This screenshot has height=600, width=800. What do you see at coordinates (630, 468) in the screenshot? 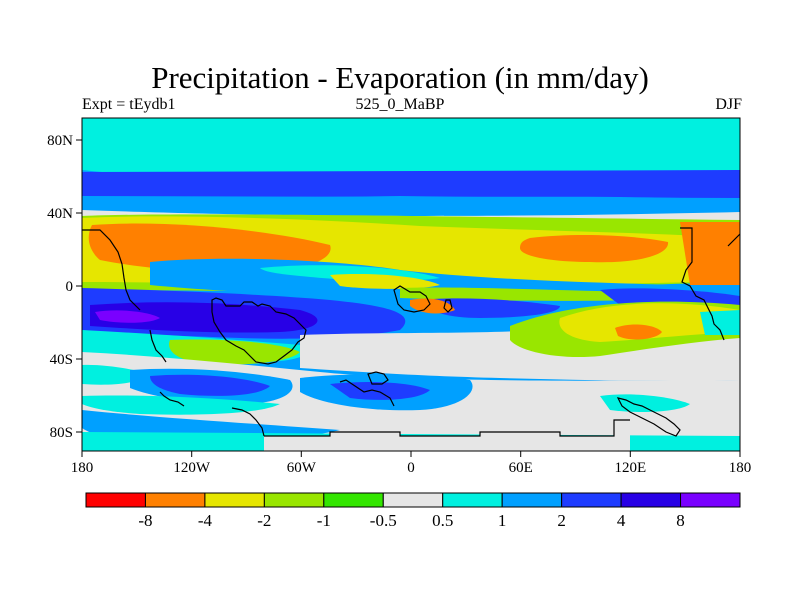
I see `lon-tick-label: 120E` at bounding box center [630, 468].